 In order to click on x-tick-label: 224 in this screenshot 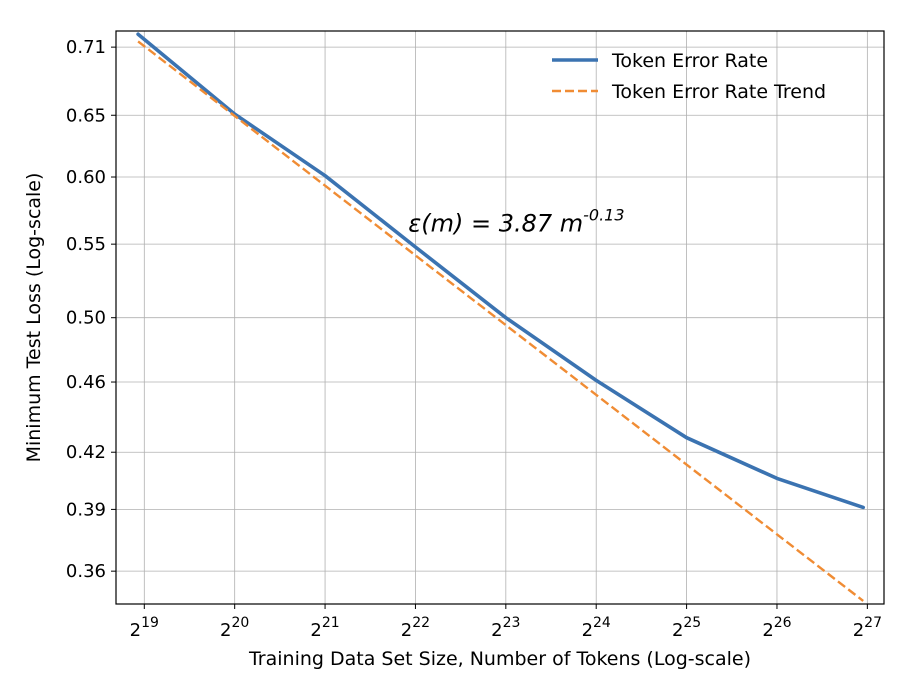, I will do `click(596, 628)`.